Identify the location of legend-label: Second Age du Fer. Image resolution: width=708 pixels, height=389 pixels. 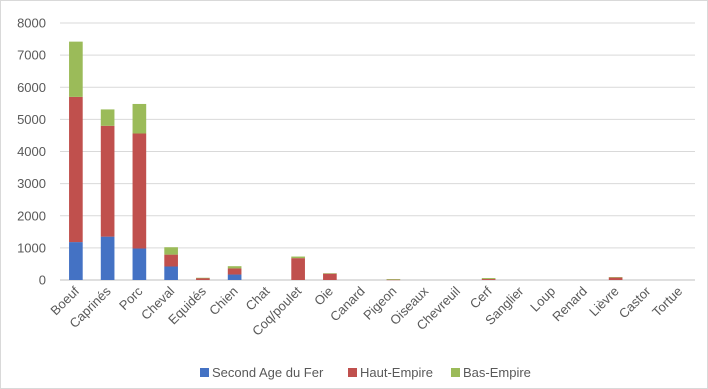
(268, 372).